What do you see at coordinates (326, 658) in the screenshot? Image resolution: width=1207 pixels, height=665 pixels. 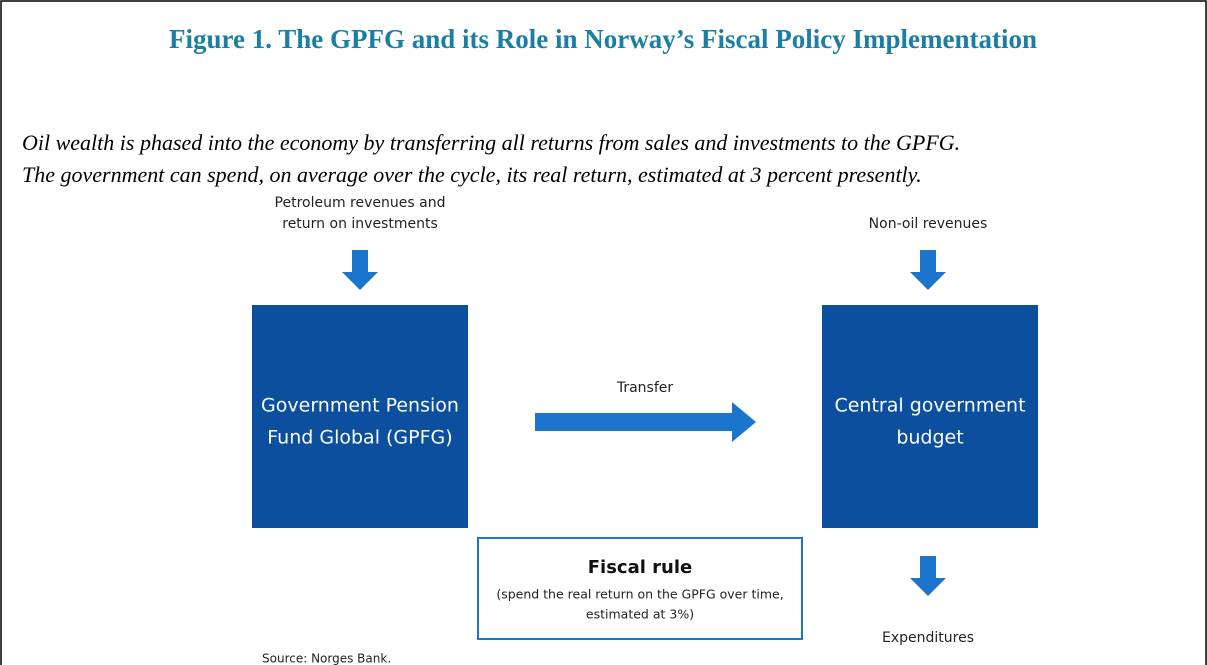 I see `source: Source: Norges Bank.` at bounding box center [326, 658].